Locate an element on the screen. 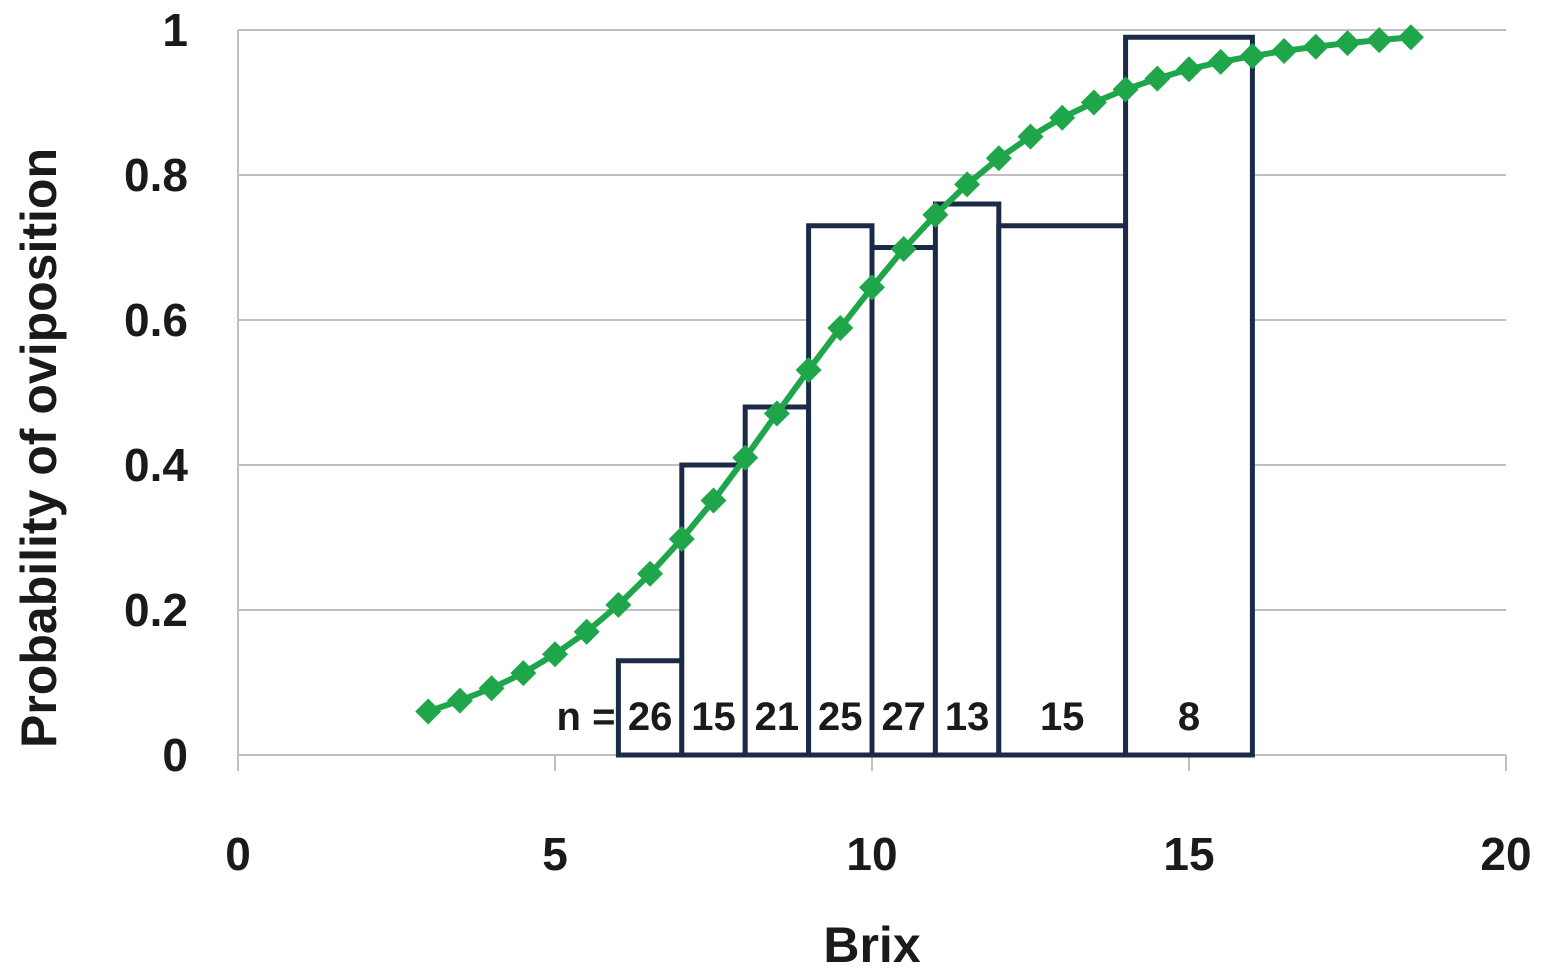 This screenshot has width=1551, height=973. n-label-6: 15 is located at coordinates (1062, 717).